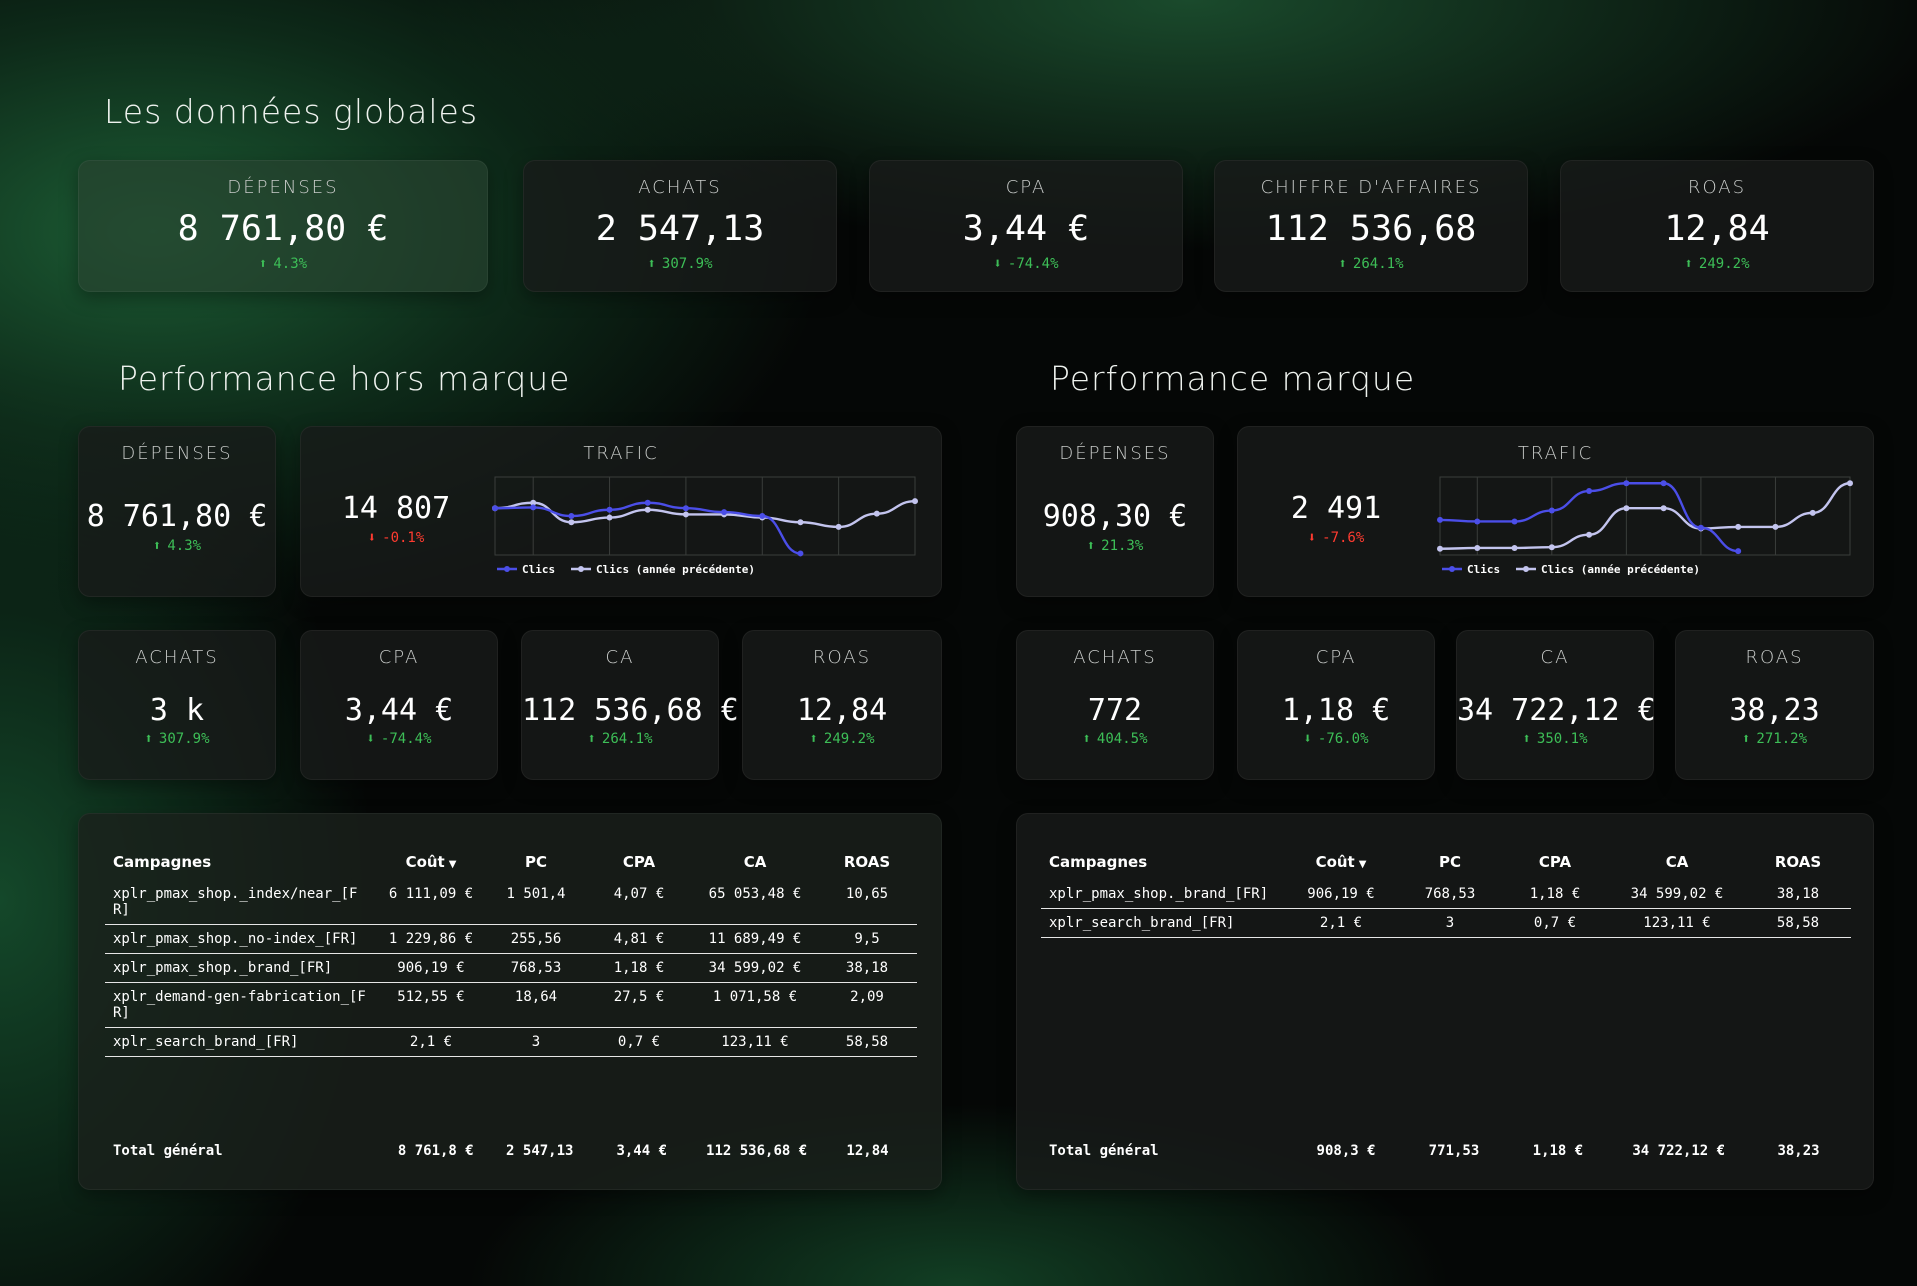 This screenshot has height=1286, width=1917. What do you see at coordinates (639, 1042) in the screenshot?
I see `table-cell: 0,7 €` at bounding box center [639, 1042].